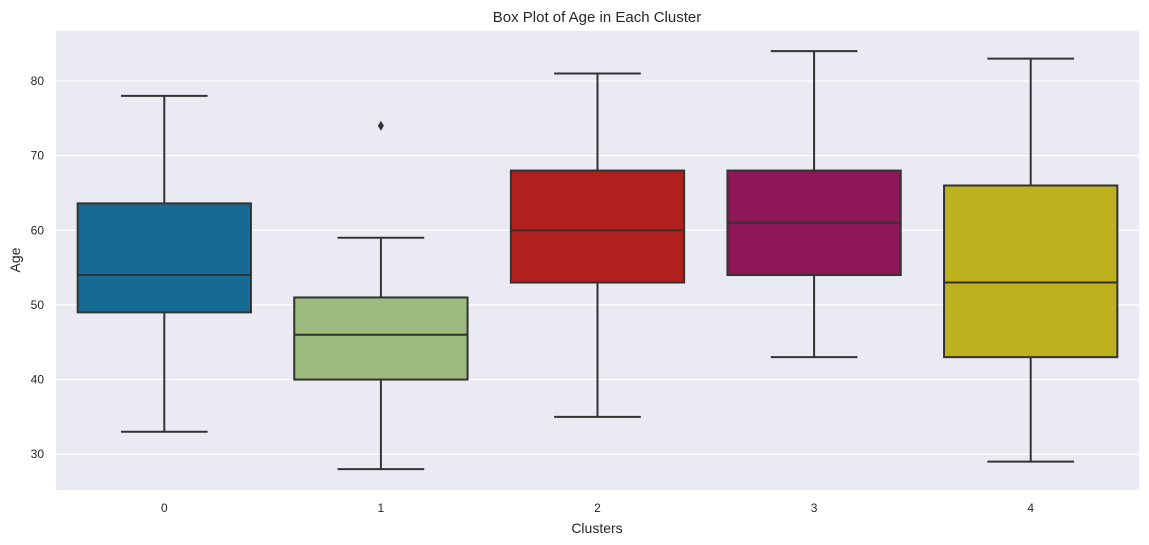  What do you see at coordinates (164, 508) in the screenshot?
I see `x-tick-label: 0` at bounding box center [164, 508].